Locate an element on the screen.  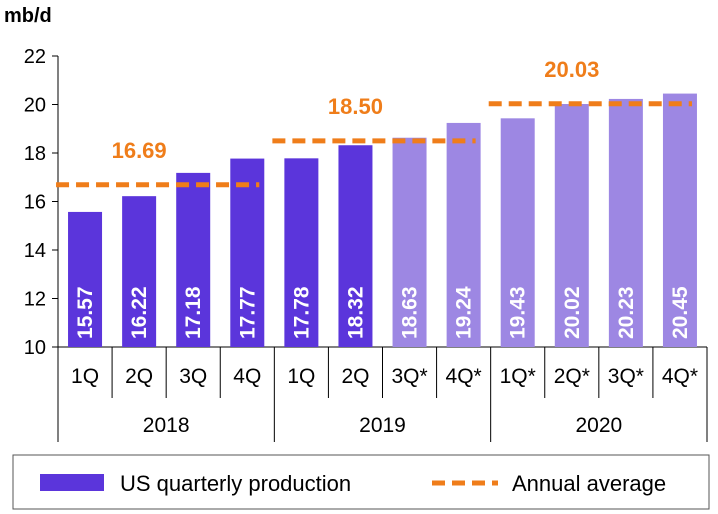
bar-value-label: 18.63 is located at coordinates (410, 312).